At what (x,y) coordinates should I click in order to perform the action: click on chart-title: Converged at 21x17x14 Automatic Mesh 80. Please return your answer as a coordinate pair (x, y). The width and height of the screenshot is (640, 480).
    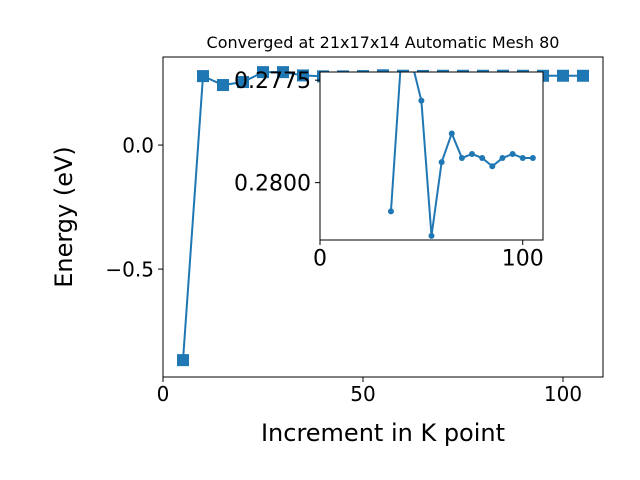
    Looking at the image, I should click on (383, 42).